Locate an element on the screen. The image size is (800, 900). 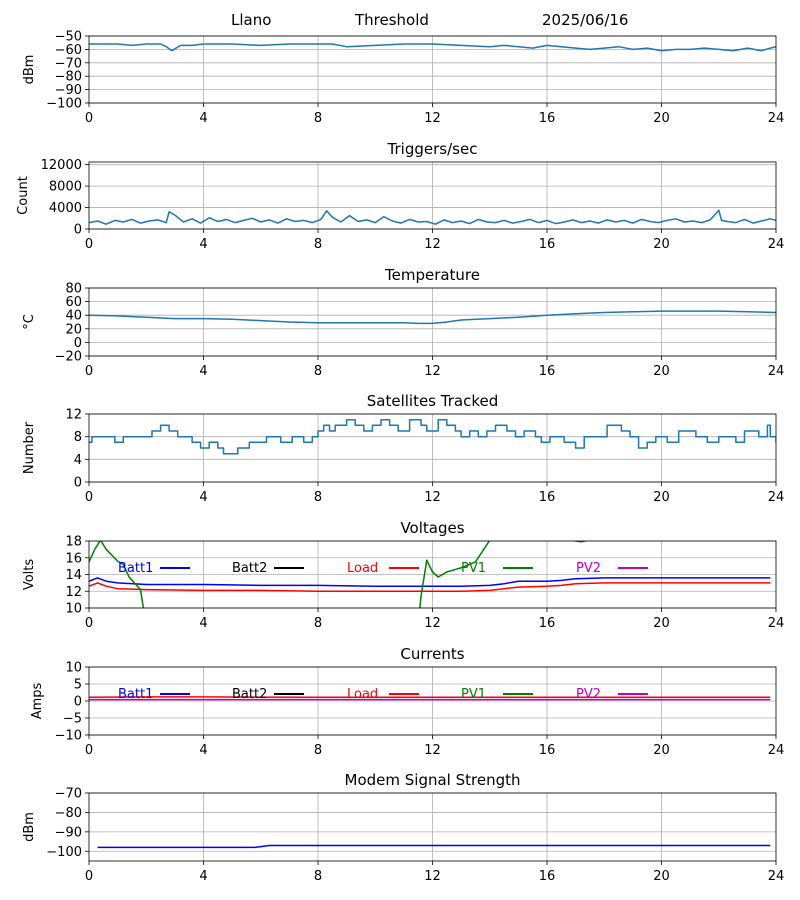
y-tick-label: −50 is located at coordinates (68, 37).